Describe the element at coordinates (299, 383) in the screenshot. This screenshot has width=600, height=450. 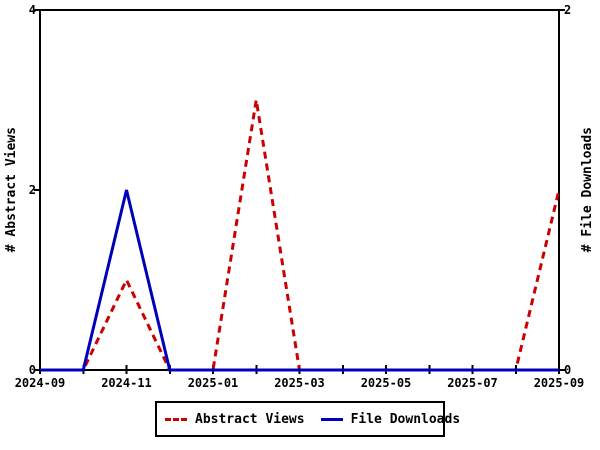
I see `x-tick-2025-03: 2025-03` at that location.